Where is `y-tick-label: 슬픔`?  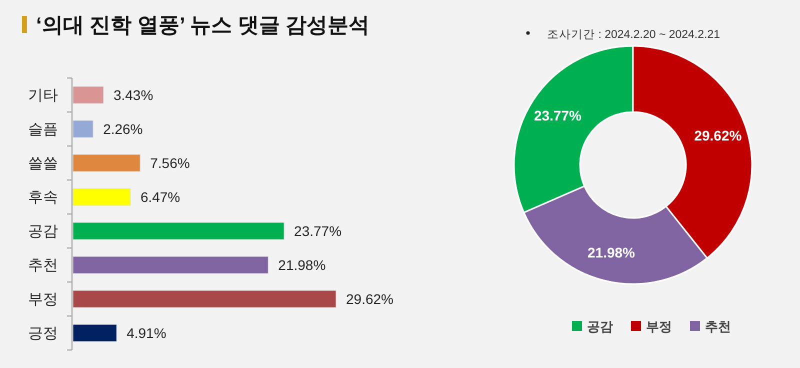
y-tick-label: 슬픔 is located at coordinates (43, 129).